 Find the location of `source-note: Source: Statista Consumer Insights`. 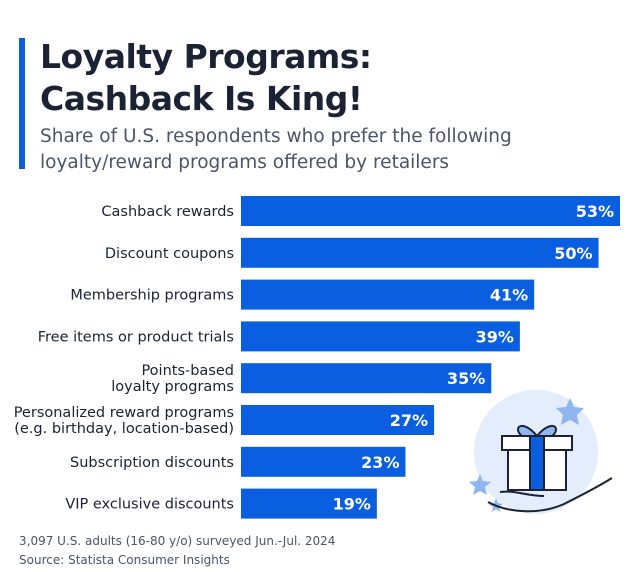

source-note: Source: Statista Consumer Insights is located at coordinates (124, 560).